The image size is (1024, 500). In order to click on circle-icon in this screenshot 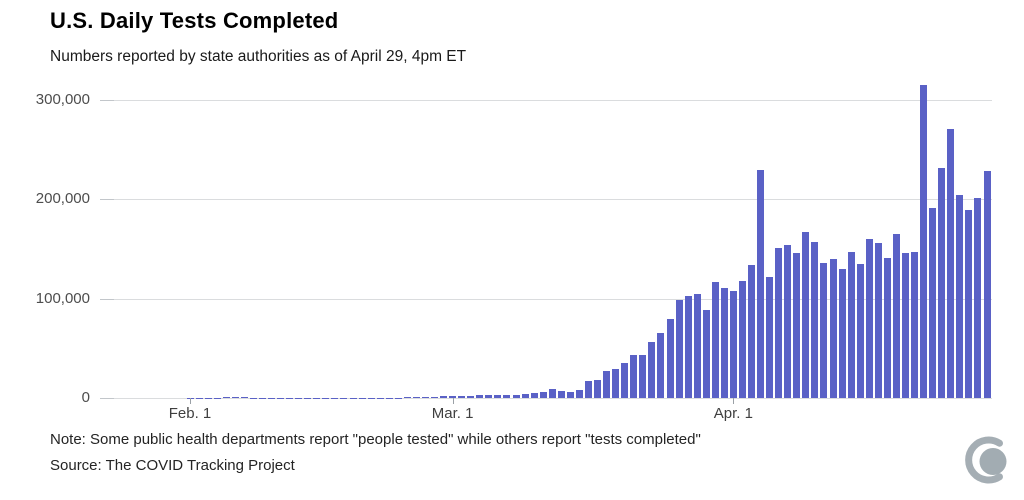, I will do `click(993, 461)`.